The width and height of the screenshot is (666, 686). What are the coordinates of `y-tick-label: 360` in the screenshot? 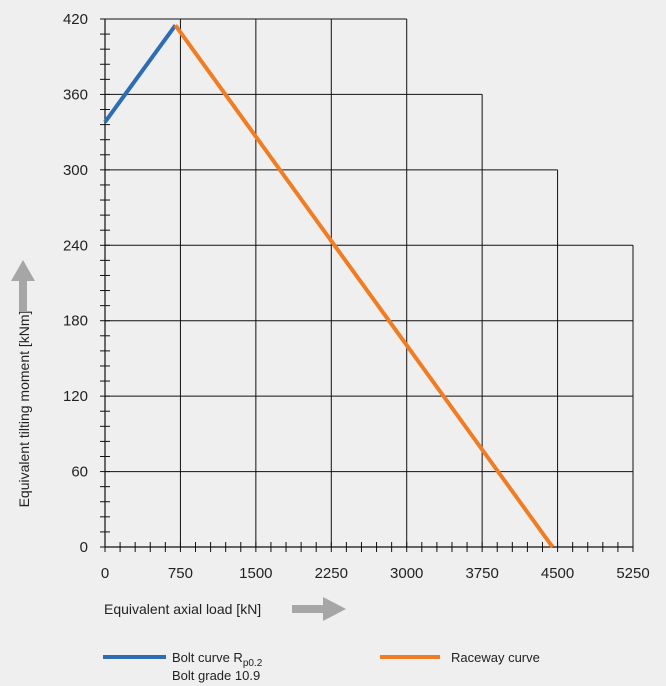 It's located at (75, 94).